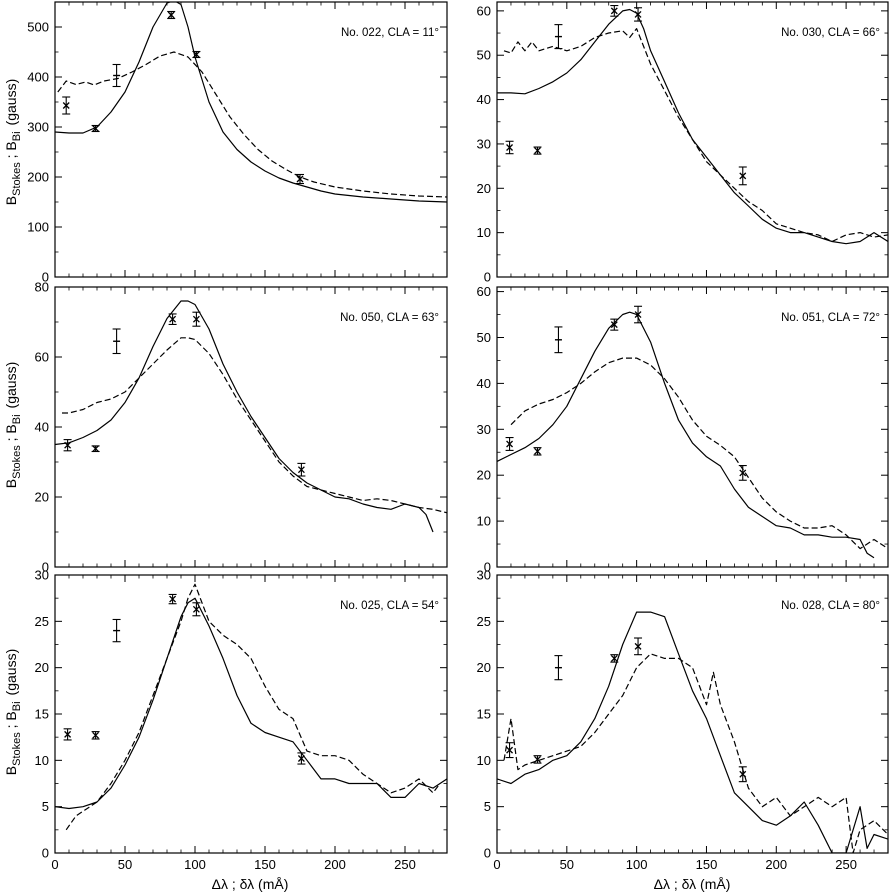 The image size is (889, 892). What do you see at coordinates (13, 142) in the screenshot?
I see `y-axis-label-row1: BStokes ; BBi(gauss)` at bounding box center [13, 142].